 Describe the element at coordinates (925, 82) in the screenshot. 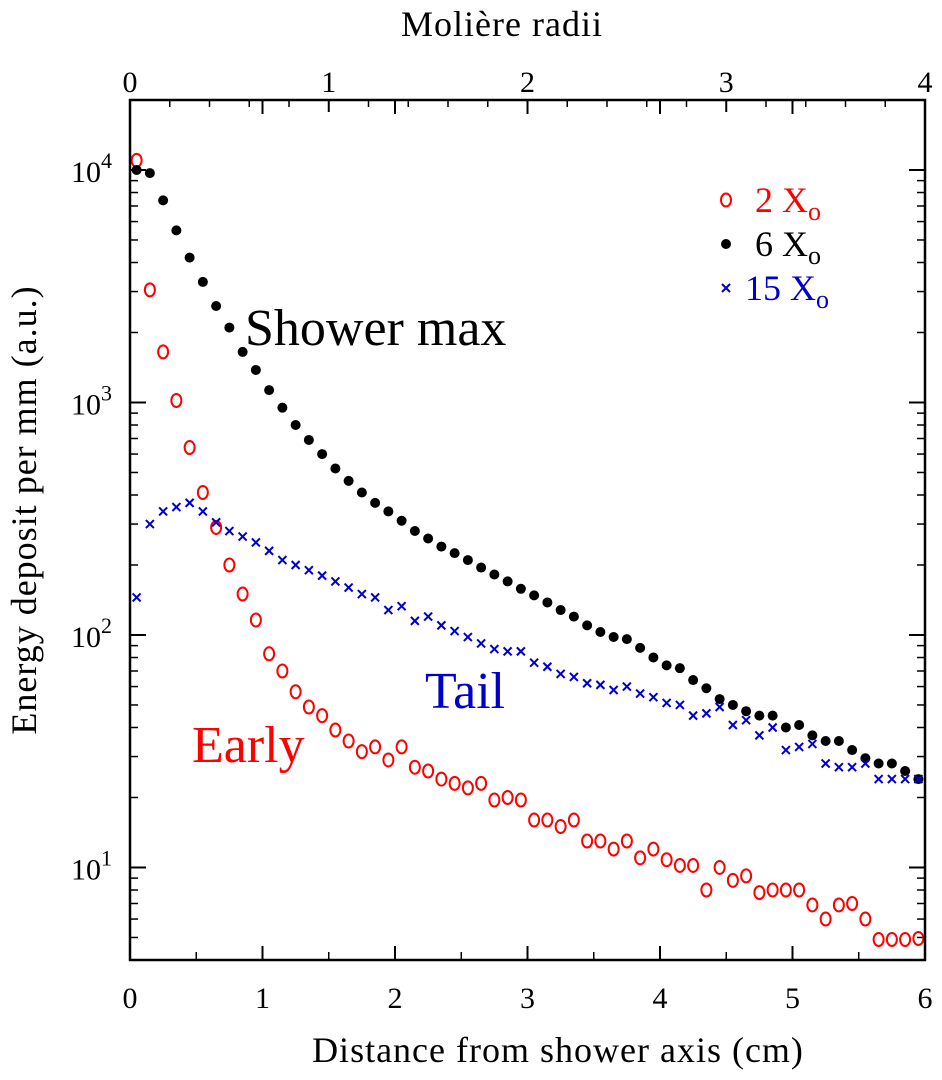

I see `x2-tick-label: 4` at that location.